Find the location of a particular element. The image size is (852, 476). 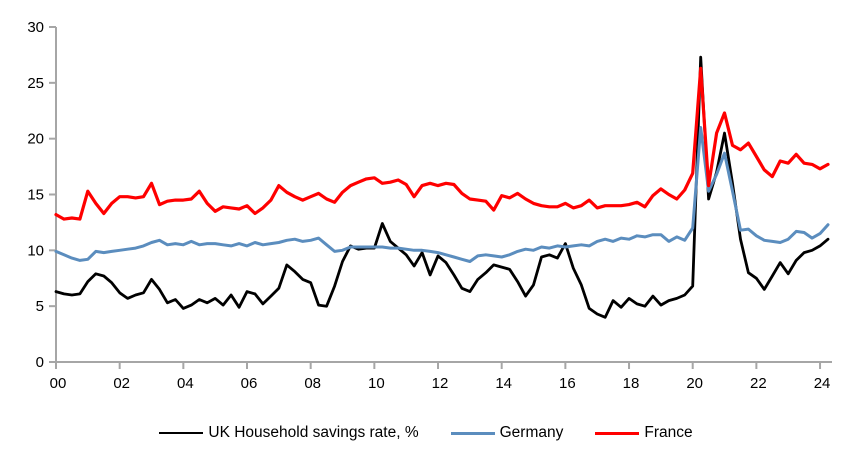

y-tick-label: 0 is located at coordinates (40, 362).